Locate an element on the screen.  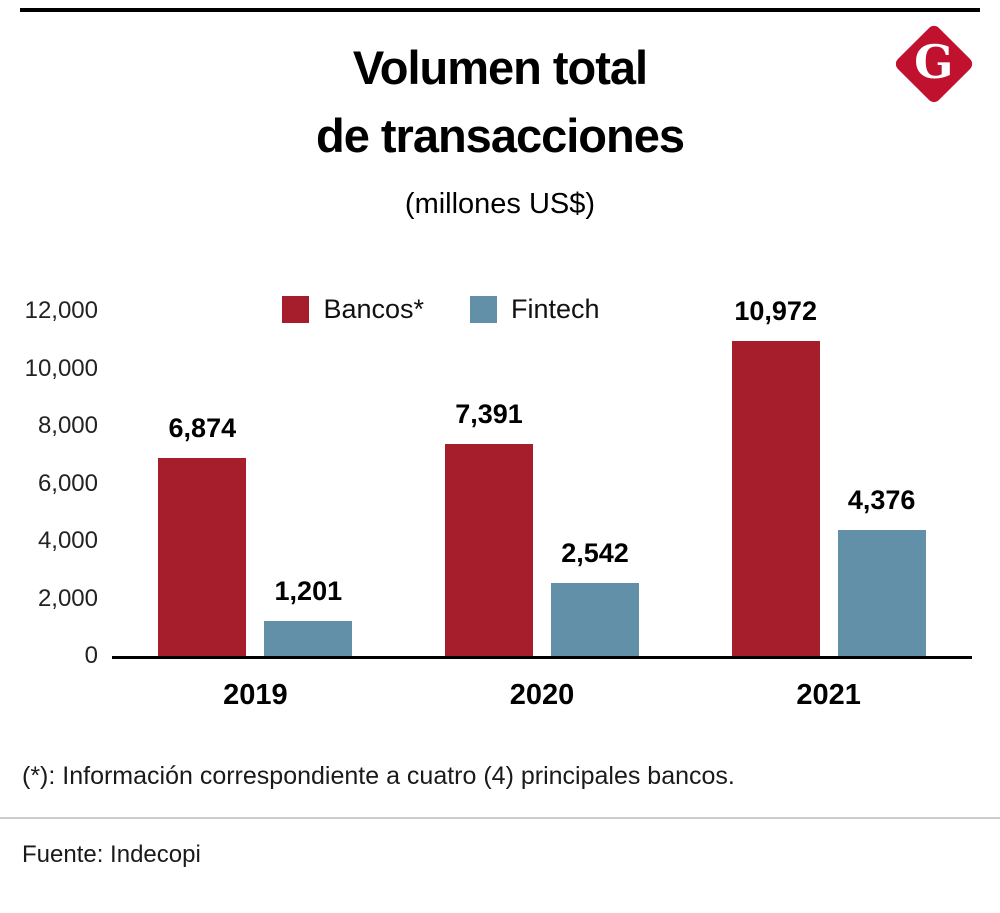
bar-value-label: 1,201 is located at coordinates (308, 591).